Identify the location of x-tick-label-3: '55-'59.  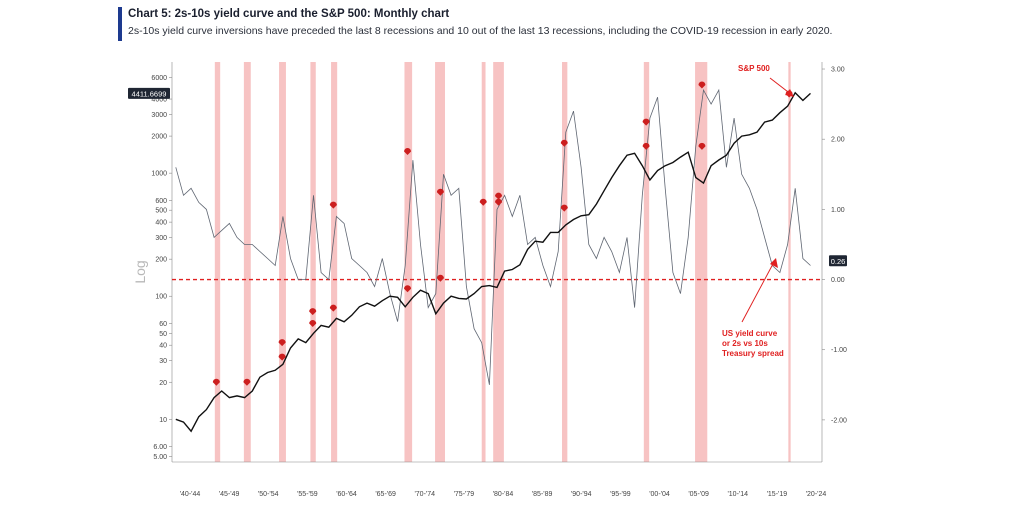
(307, 494).